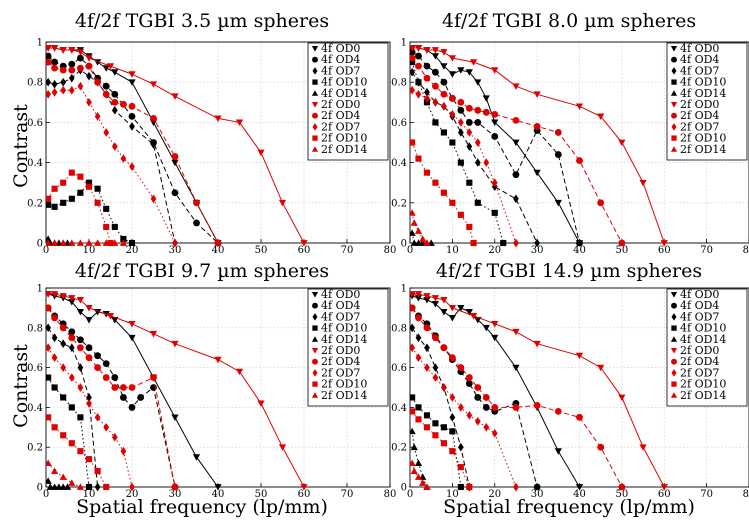 The image size is (749, 520). What do you see at coordinates (746, 250) in the screenshot?
I see `x-tick-label: 80` at bounding box center [746, 250].